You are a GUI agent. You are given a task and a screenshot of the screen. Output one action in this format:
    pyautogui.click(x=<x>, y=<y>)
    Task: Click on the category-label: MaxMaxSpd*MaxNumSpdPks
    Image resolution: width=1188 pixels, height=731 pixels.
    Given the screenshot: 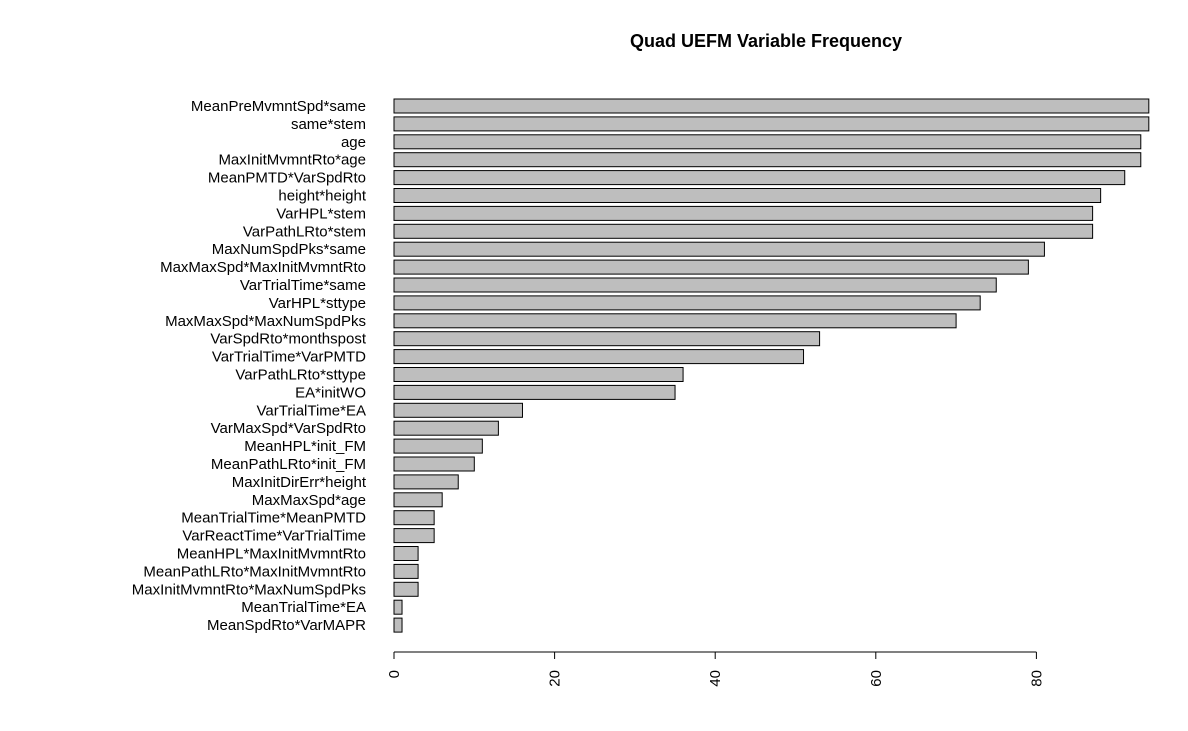 What is the action you would take?
    pyautogui.click(x=265, y=321)
    